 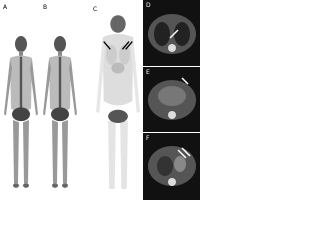 What do you see at coordinates (171, 33) in the screenshot?
I see `panel-d` at bounding box center [171, 33].